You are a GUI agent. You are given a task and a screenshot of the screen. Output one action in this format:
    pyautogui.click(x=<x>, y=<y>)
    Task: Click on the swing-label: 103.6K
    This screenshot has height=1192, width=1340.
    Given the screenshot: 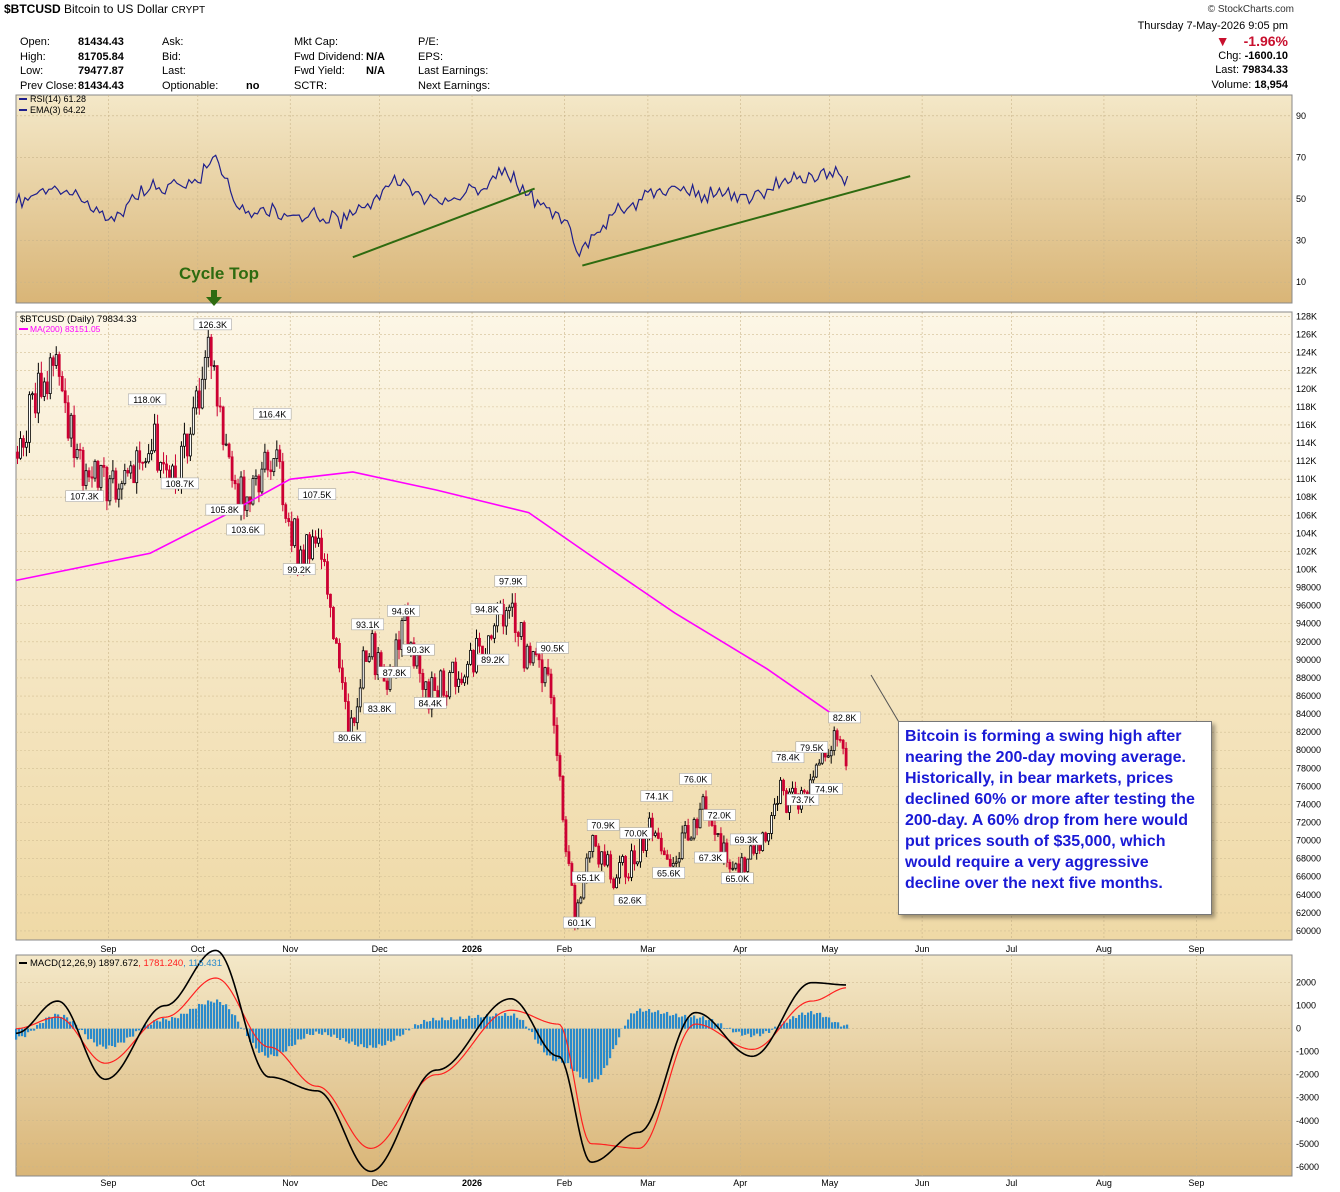 What is the action you would take?
    pyautogui.click(x=245, y=530)
    